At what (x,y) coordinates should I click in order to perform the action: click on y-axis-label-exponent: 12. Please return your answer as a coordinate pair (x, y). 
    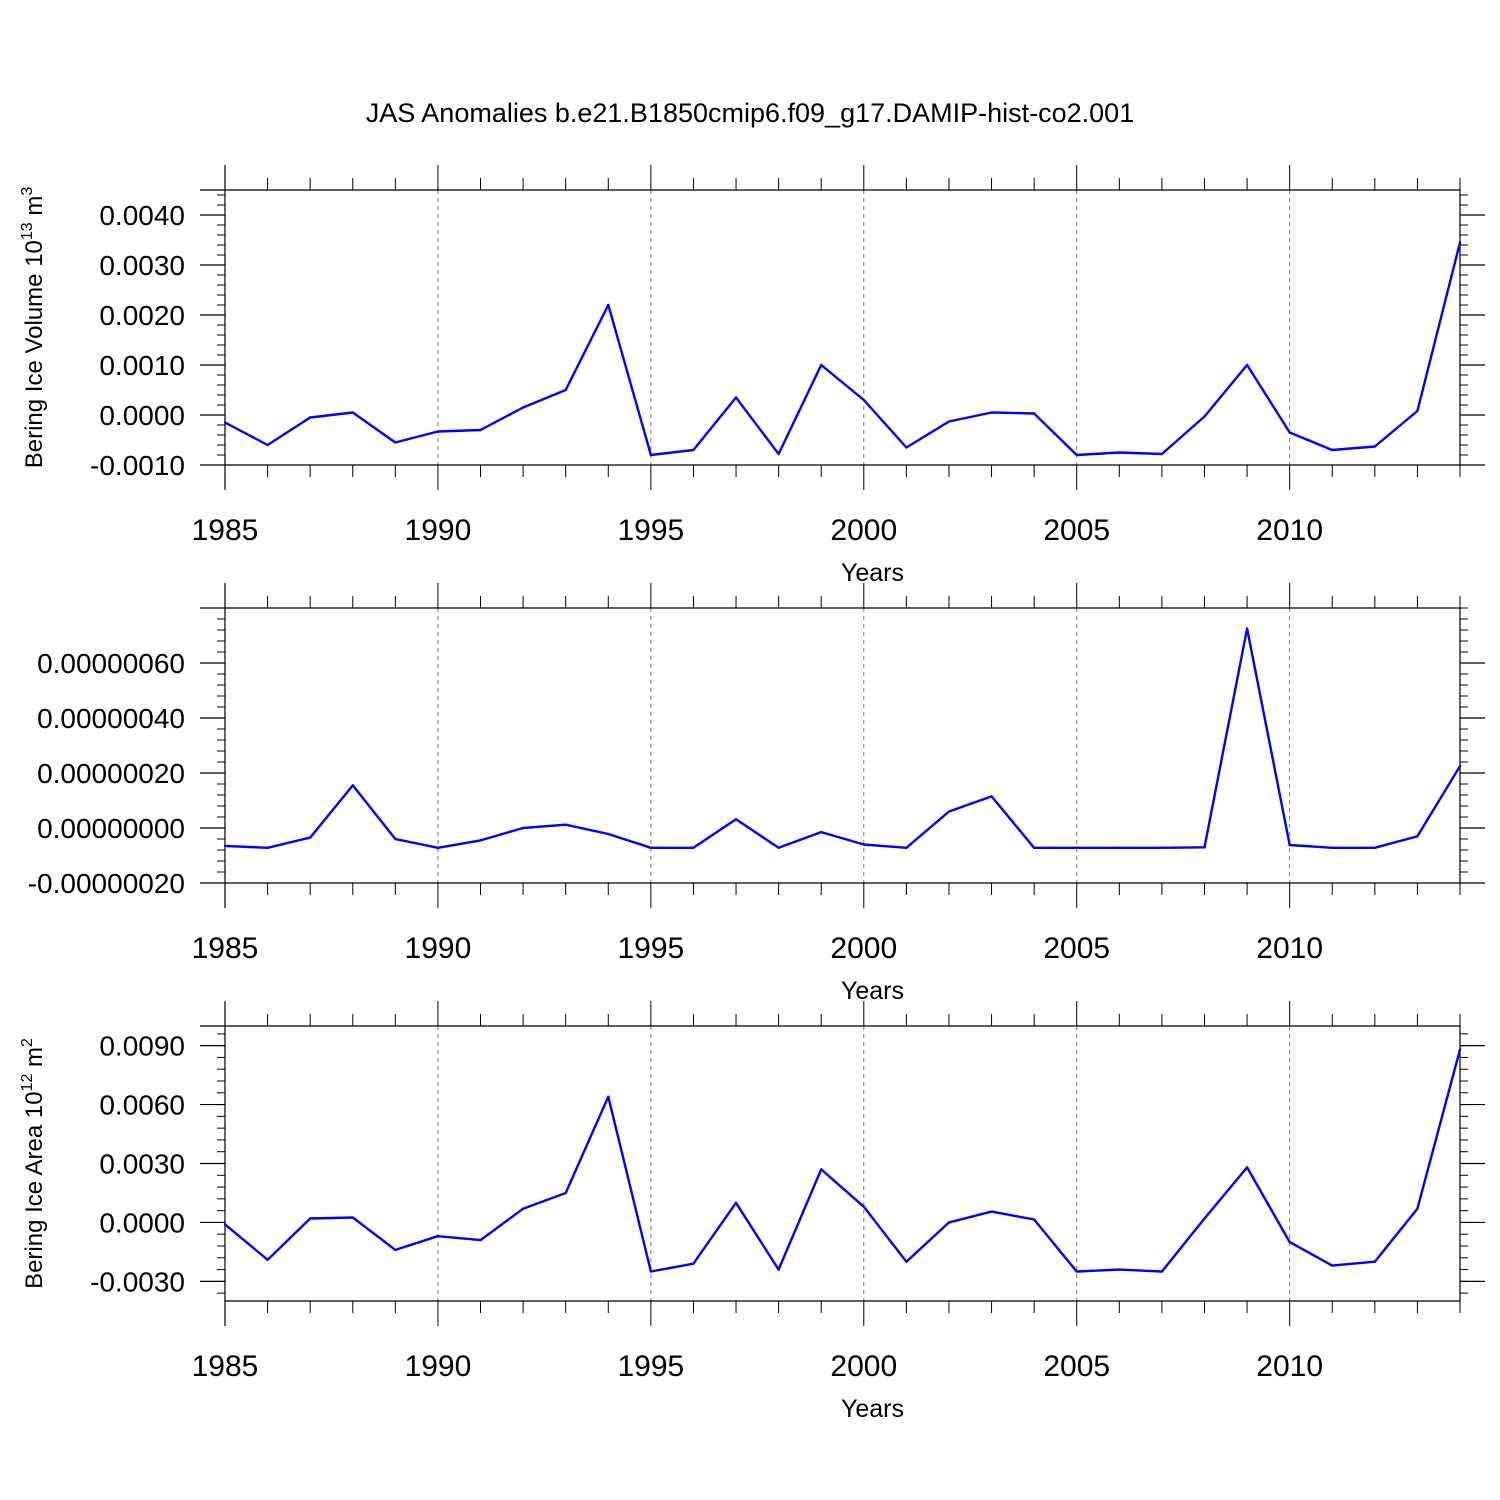
    Looking at the image, I should click on (27, 1083).